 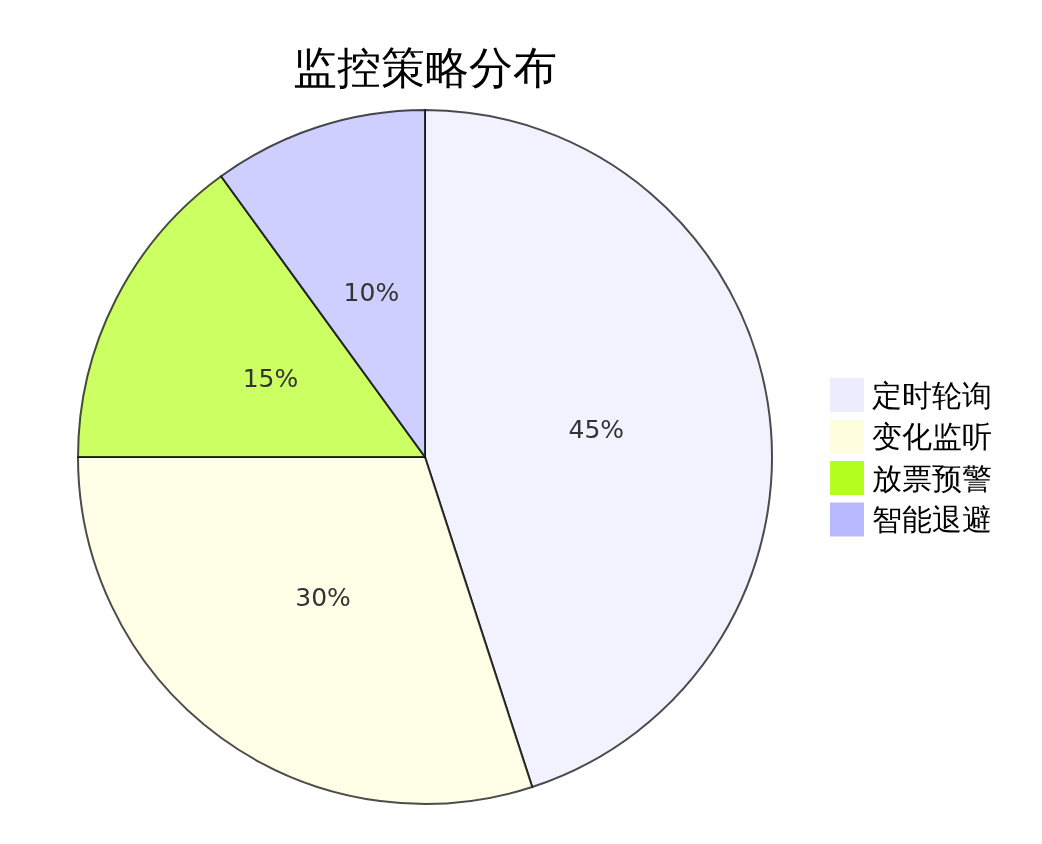 What do you see at coordinates (596, 430) in the screenshot?
I see `data-label: 45%` at bounding box center [596, 430].